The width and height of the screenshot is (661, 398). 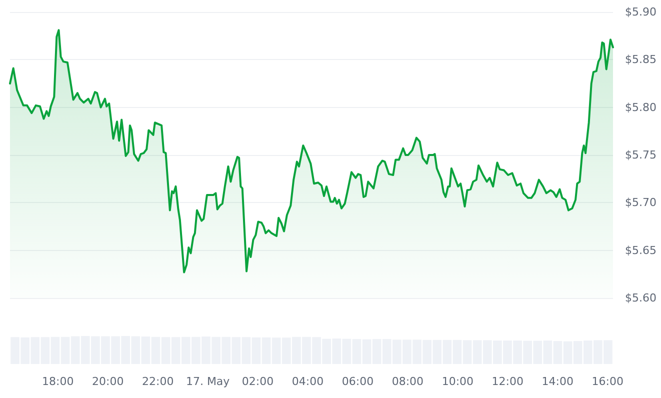 What do you see at coordinates (640, 12) in the screenshot?
I see `y-tick-label: $5.90` at bounding box center [640, 12].